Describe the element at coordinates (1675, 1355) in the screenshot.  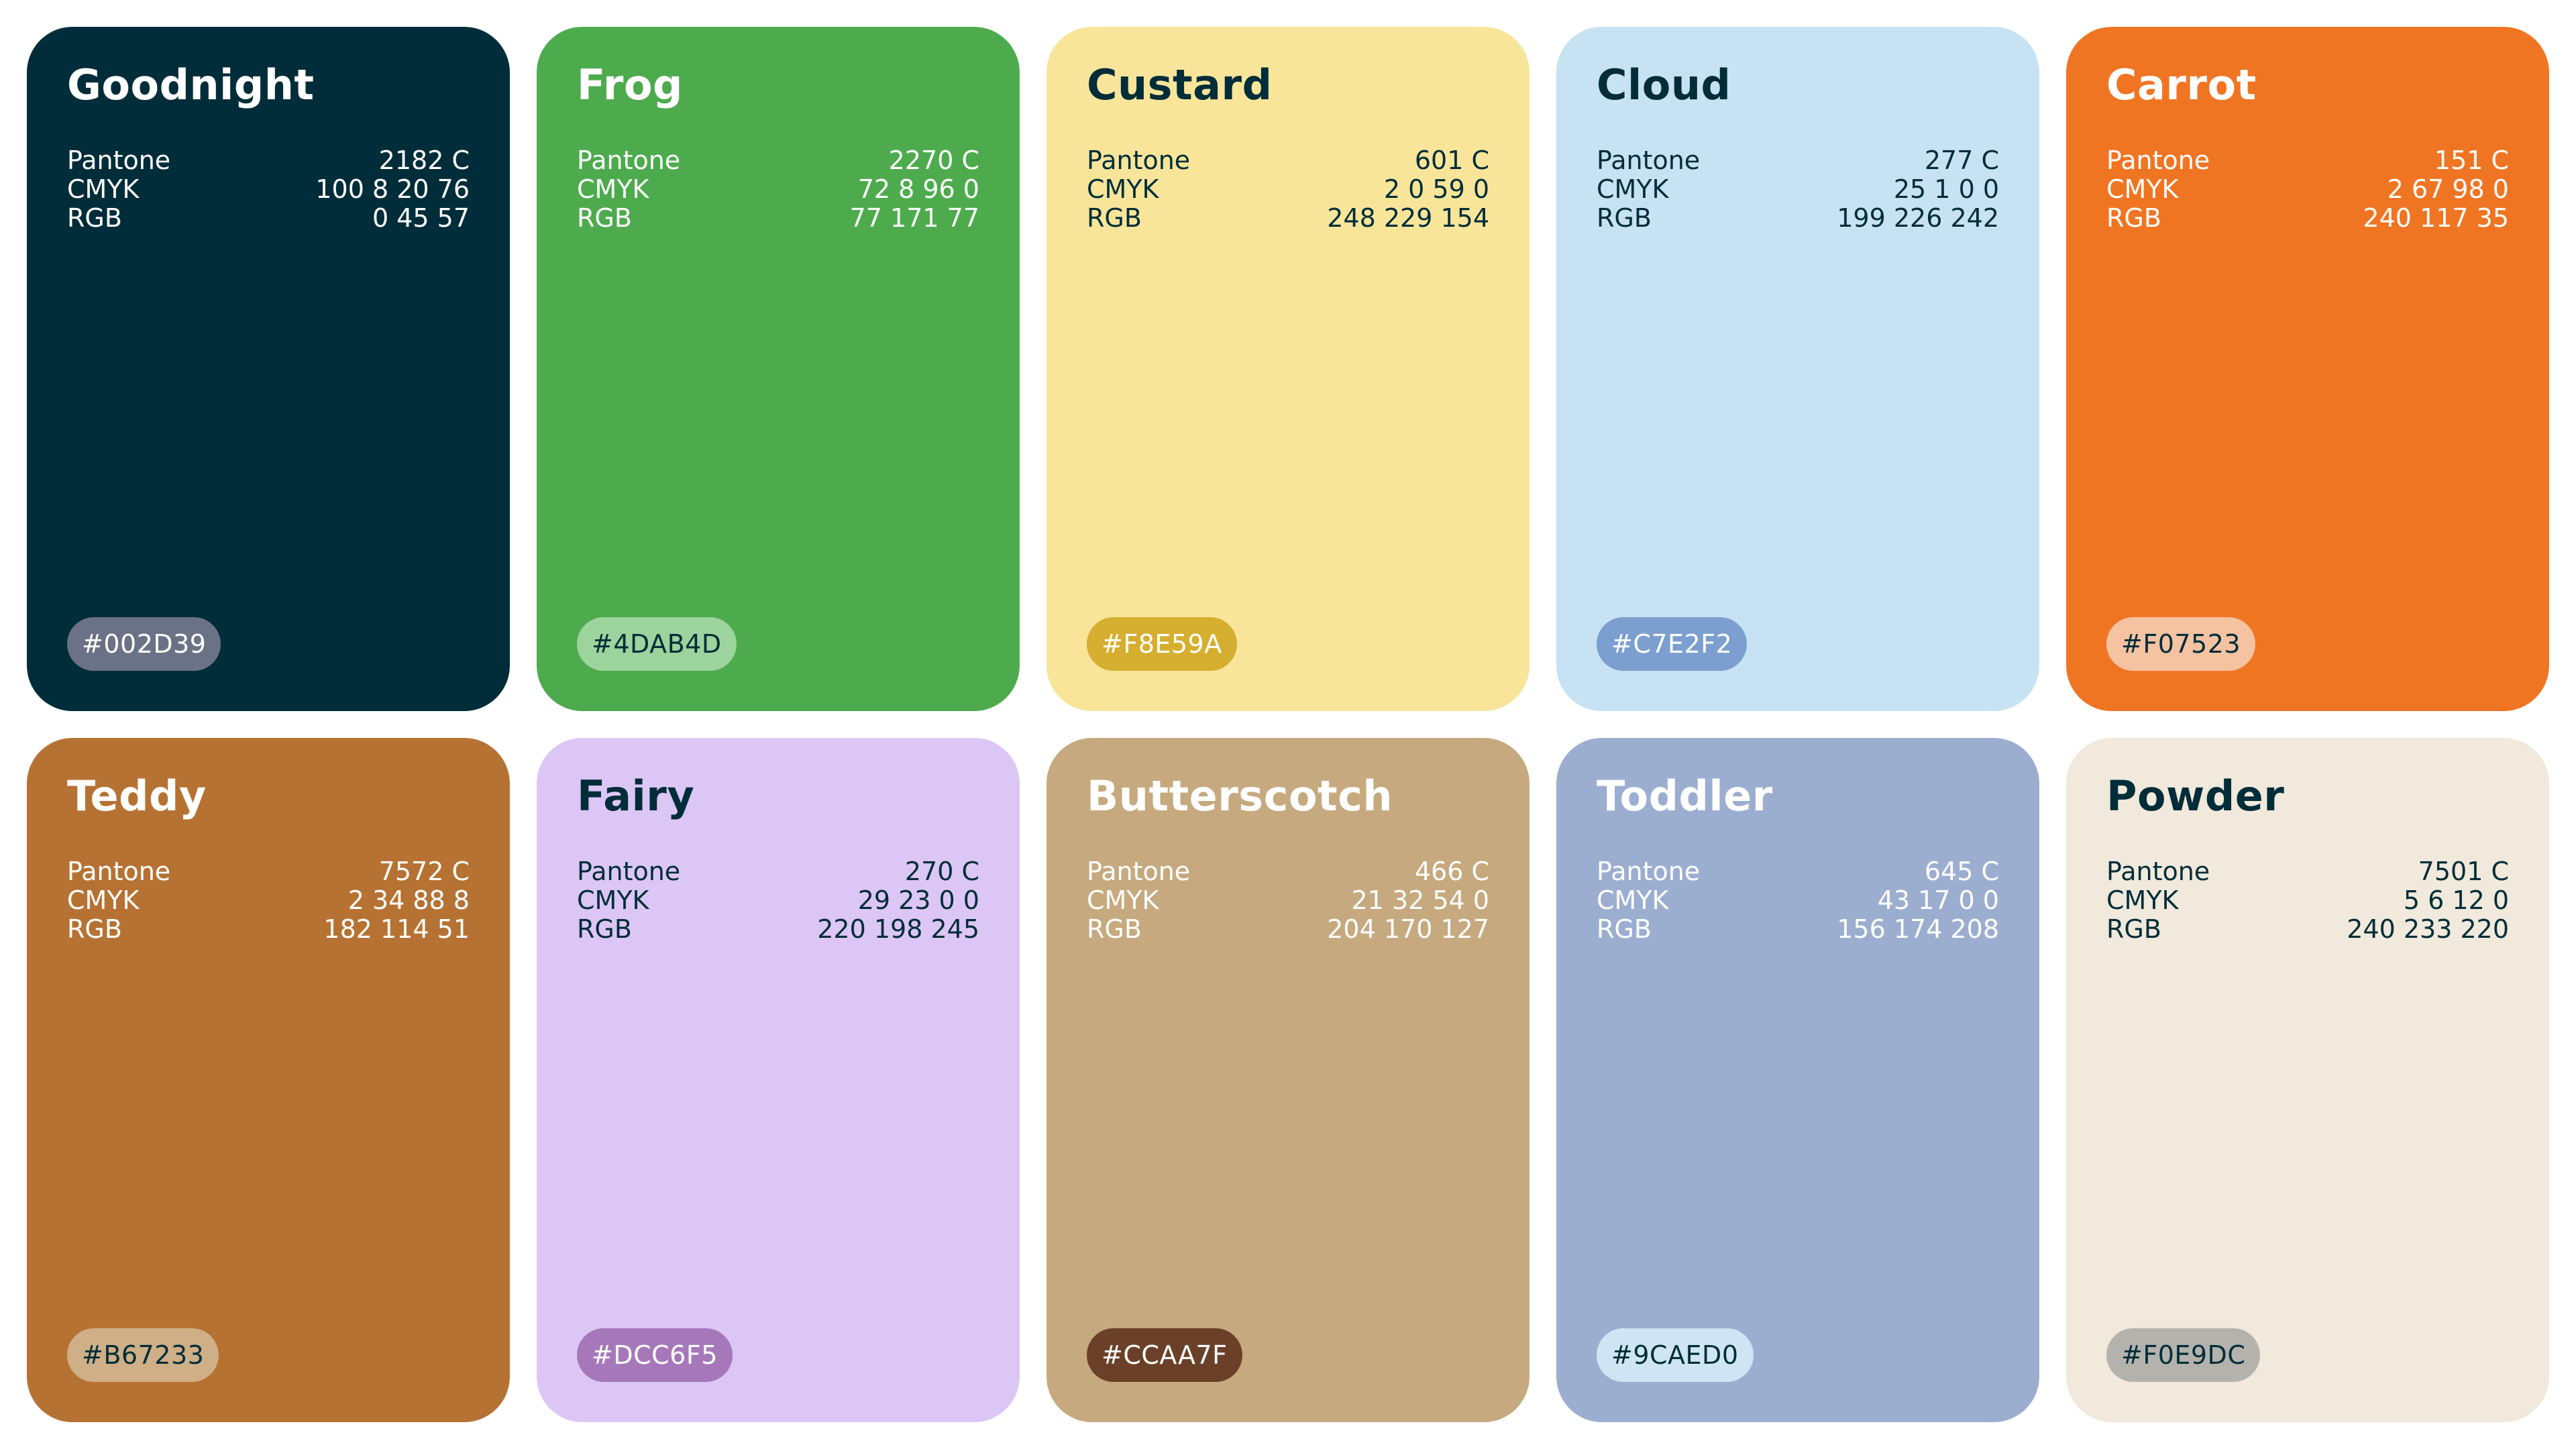
I see `hex-code-badge: #9CAED0` at that location.